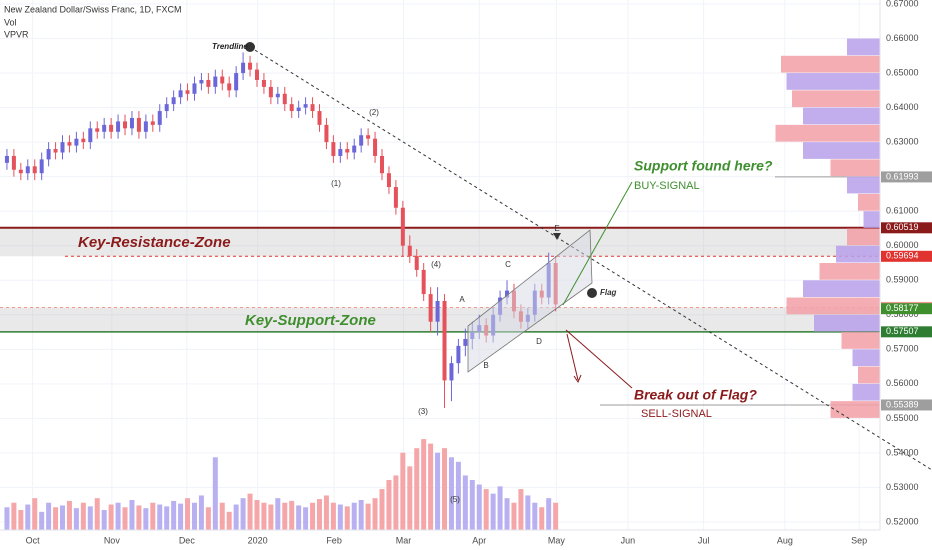  Describe the element at coordinates (628, 540) in the screenshot. I see `x-tick-label: Jun` at that location.